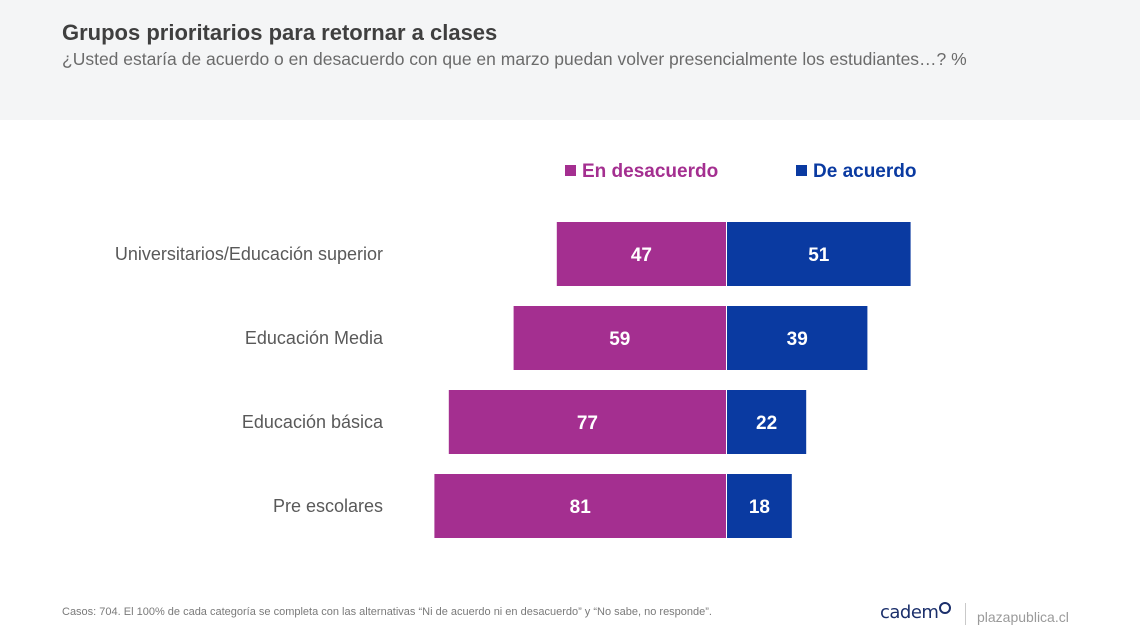 The image size is (1140, 638). I want to click on data-label-desacuerdo: 59, so click(619, 339).